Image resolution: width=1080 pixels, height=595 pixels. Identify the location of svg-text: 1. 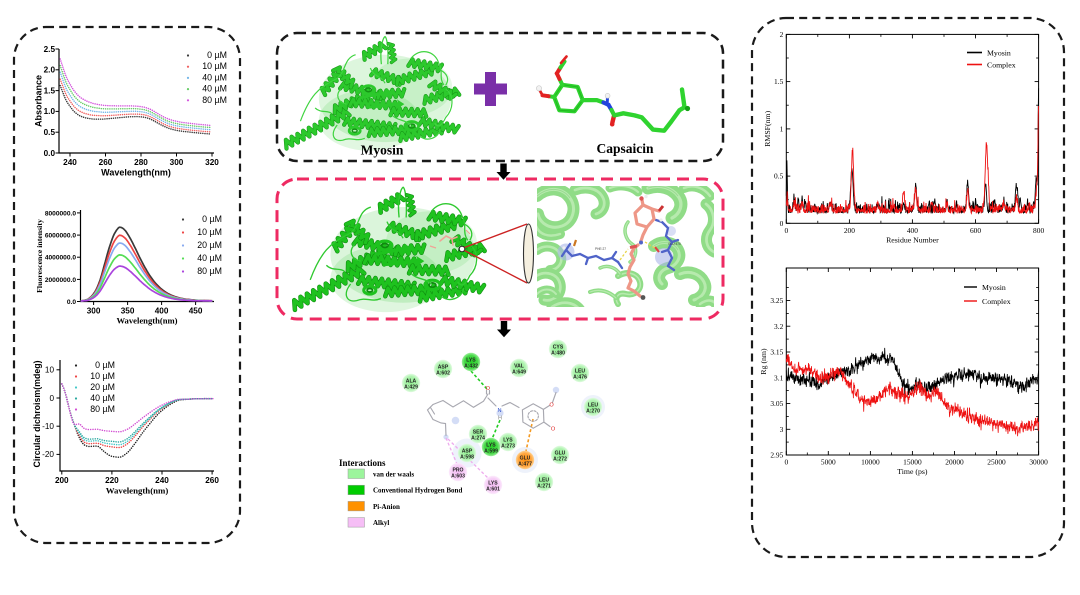
(782, 128).